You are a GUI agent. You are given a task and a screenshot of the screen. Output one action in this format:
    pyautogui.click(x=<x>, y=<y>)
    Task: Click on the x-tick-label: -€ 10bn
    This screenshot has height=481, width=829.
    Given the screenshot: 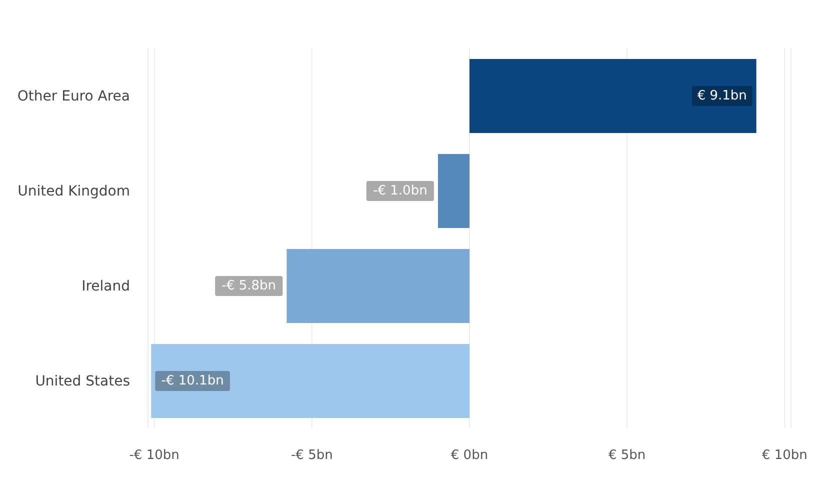 What is the action you would take?
    pyautogui.click(x=154, y=456)
    